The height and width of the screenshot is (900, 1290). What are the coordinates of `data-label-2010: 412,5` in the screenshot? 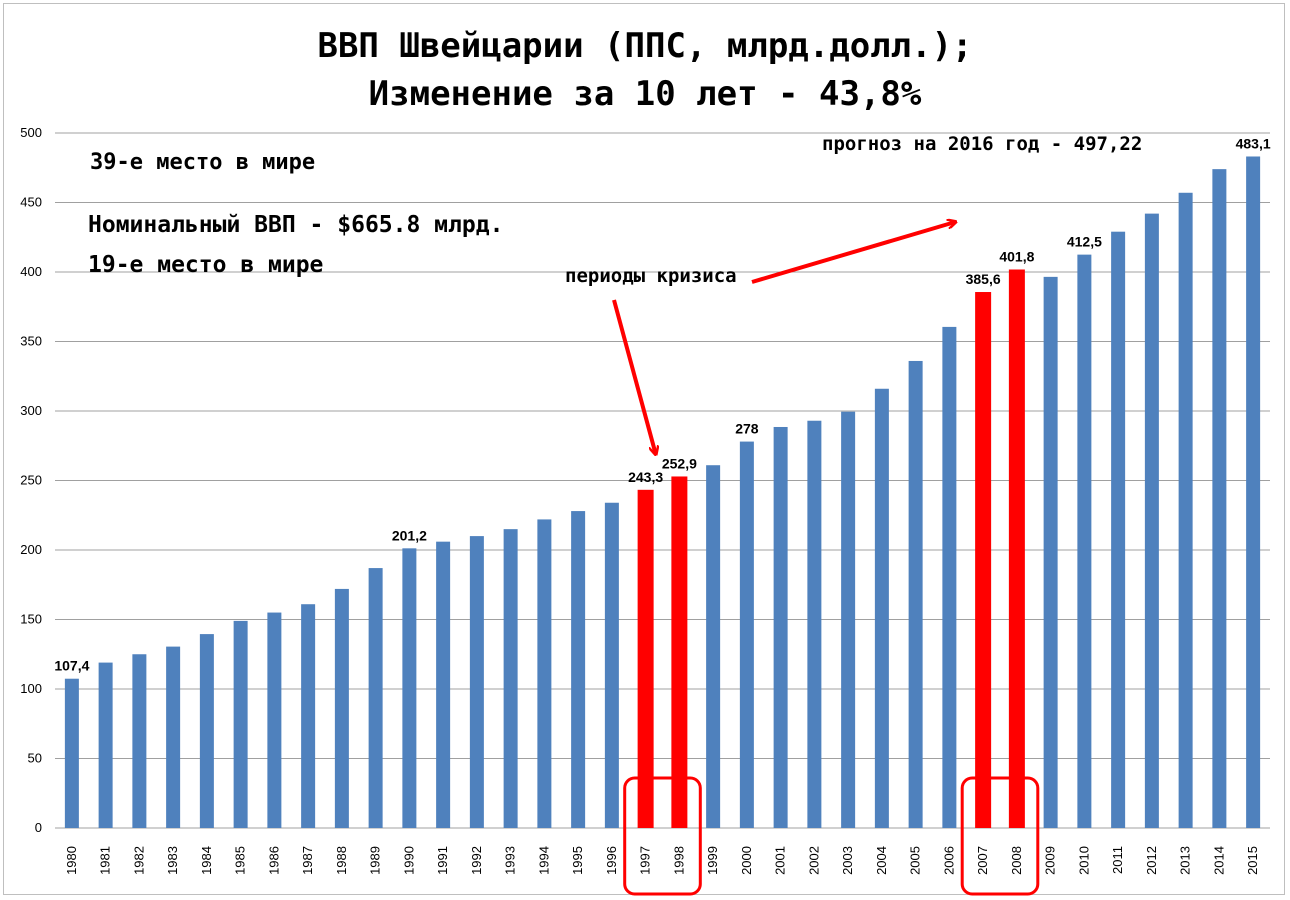 It's located at (1084, 242).